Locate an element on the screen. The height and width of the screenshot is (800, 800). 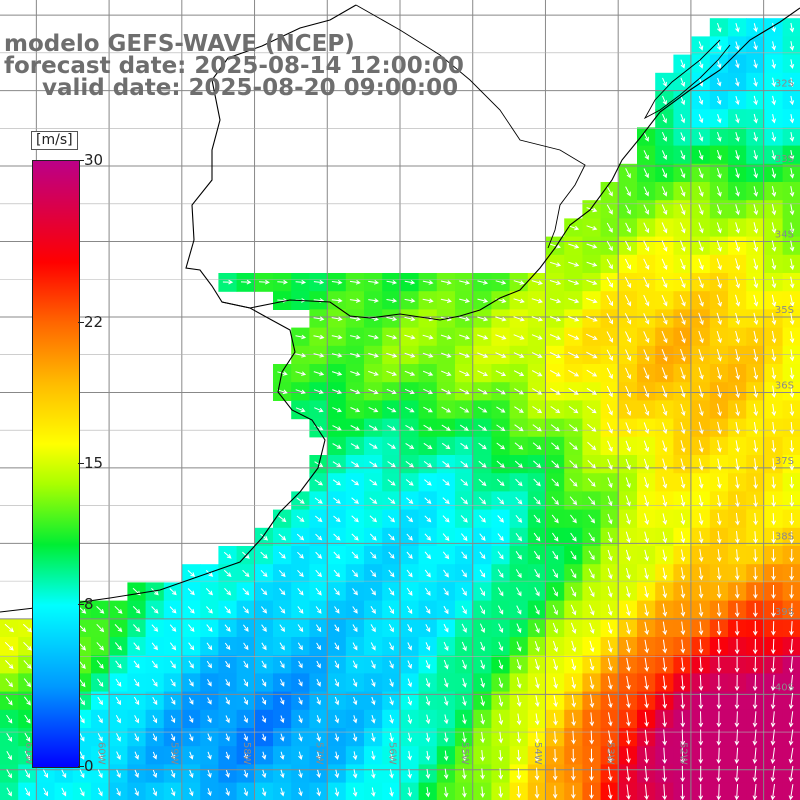
forecast-date-label: forecast date: 2025-08-14 12:00:00 is located at coordinates (234, 66).